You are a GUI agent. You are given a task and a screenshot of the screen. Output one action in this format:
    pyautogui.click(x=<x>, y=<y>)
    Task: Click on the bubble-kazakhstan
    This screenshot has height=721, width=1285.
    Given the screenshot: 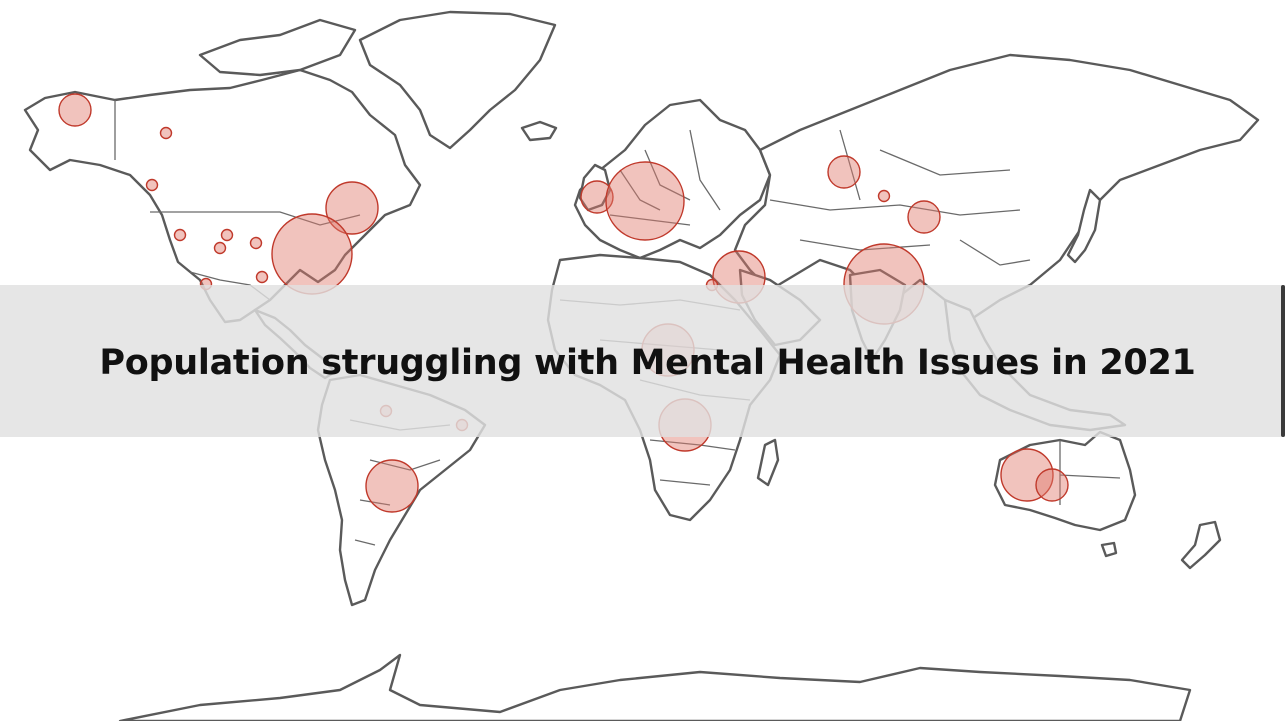 What is the action you would take?
    pyautogui.click(x=884, y=196)
    